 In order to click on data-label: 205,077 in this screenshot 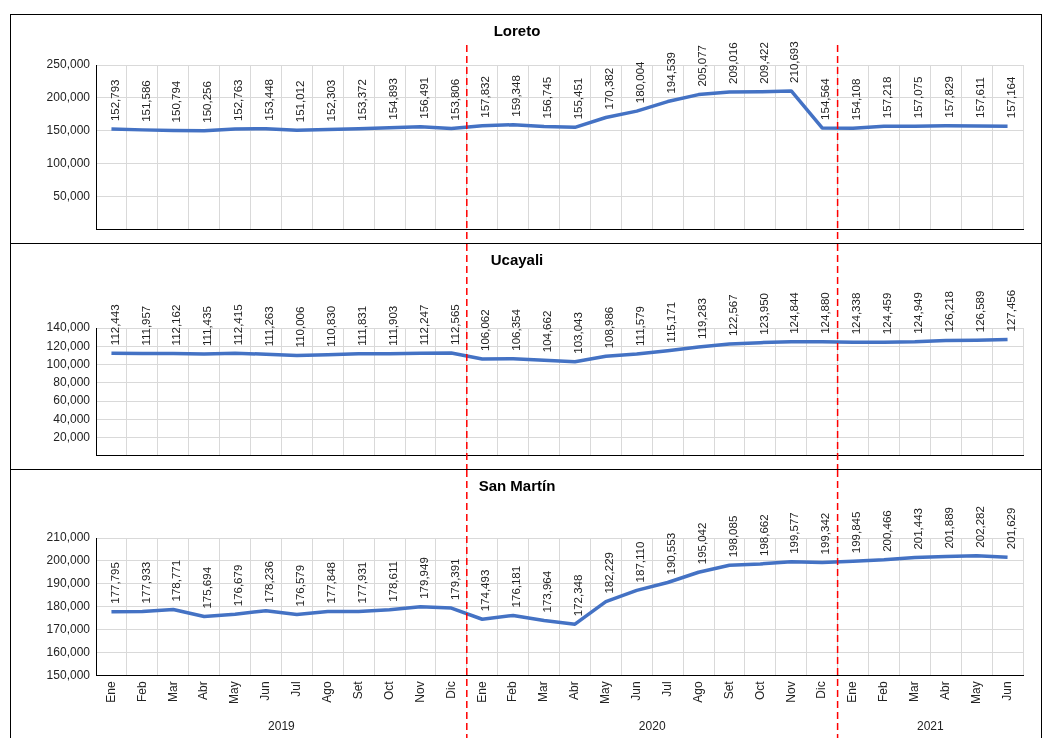, I will do `click(701, 66)`.